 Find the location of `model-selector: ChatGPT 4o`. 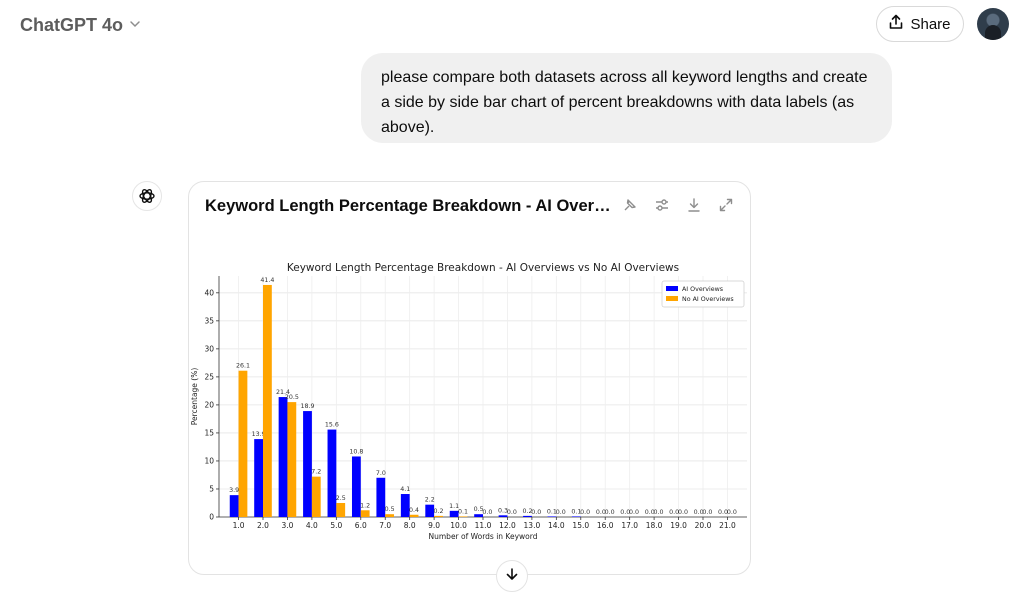

model-selector: ChatGPT 4o is located at coordinates (80, 25).